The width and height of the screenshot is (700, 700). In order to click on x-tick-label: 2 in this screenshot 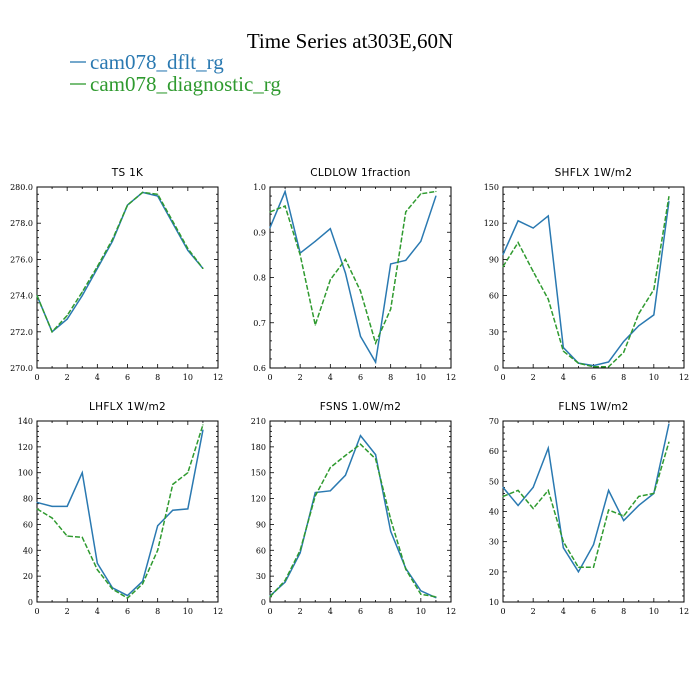, I will do `click(300, 611)`.